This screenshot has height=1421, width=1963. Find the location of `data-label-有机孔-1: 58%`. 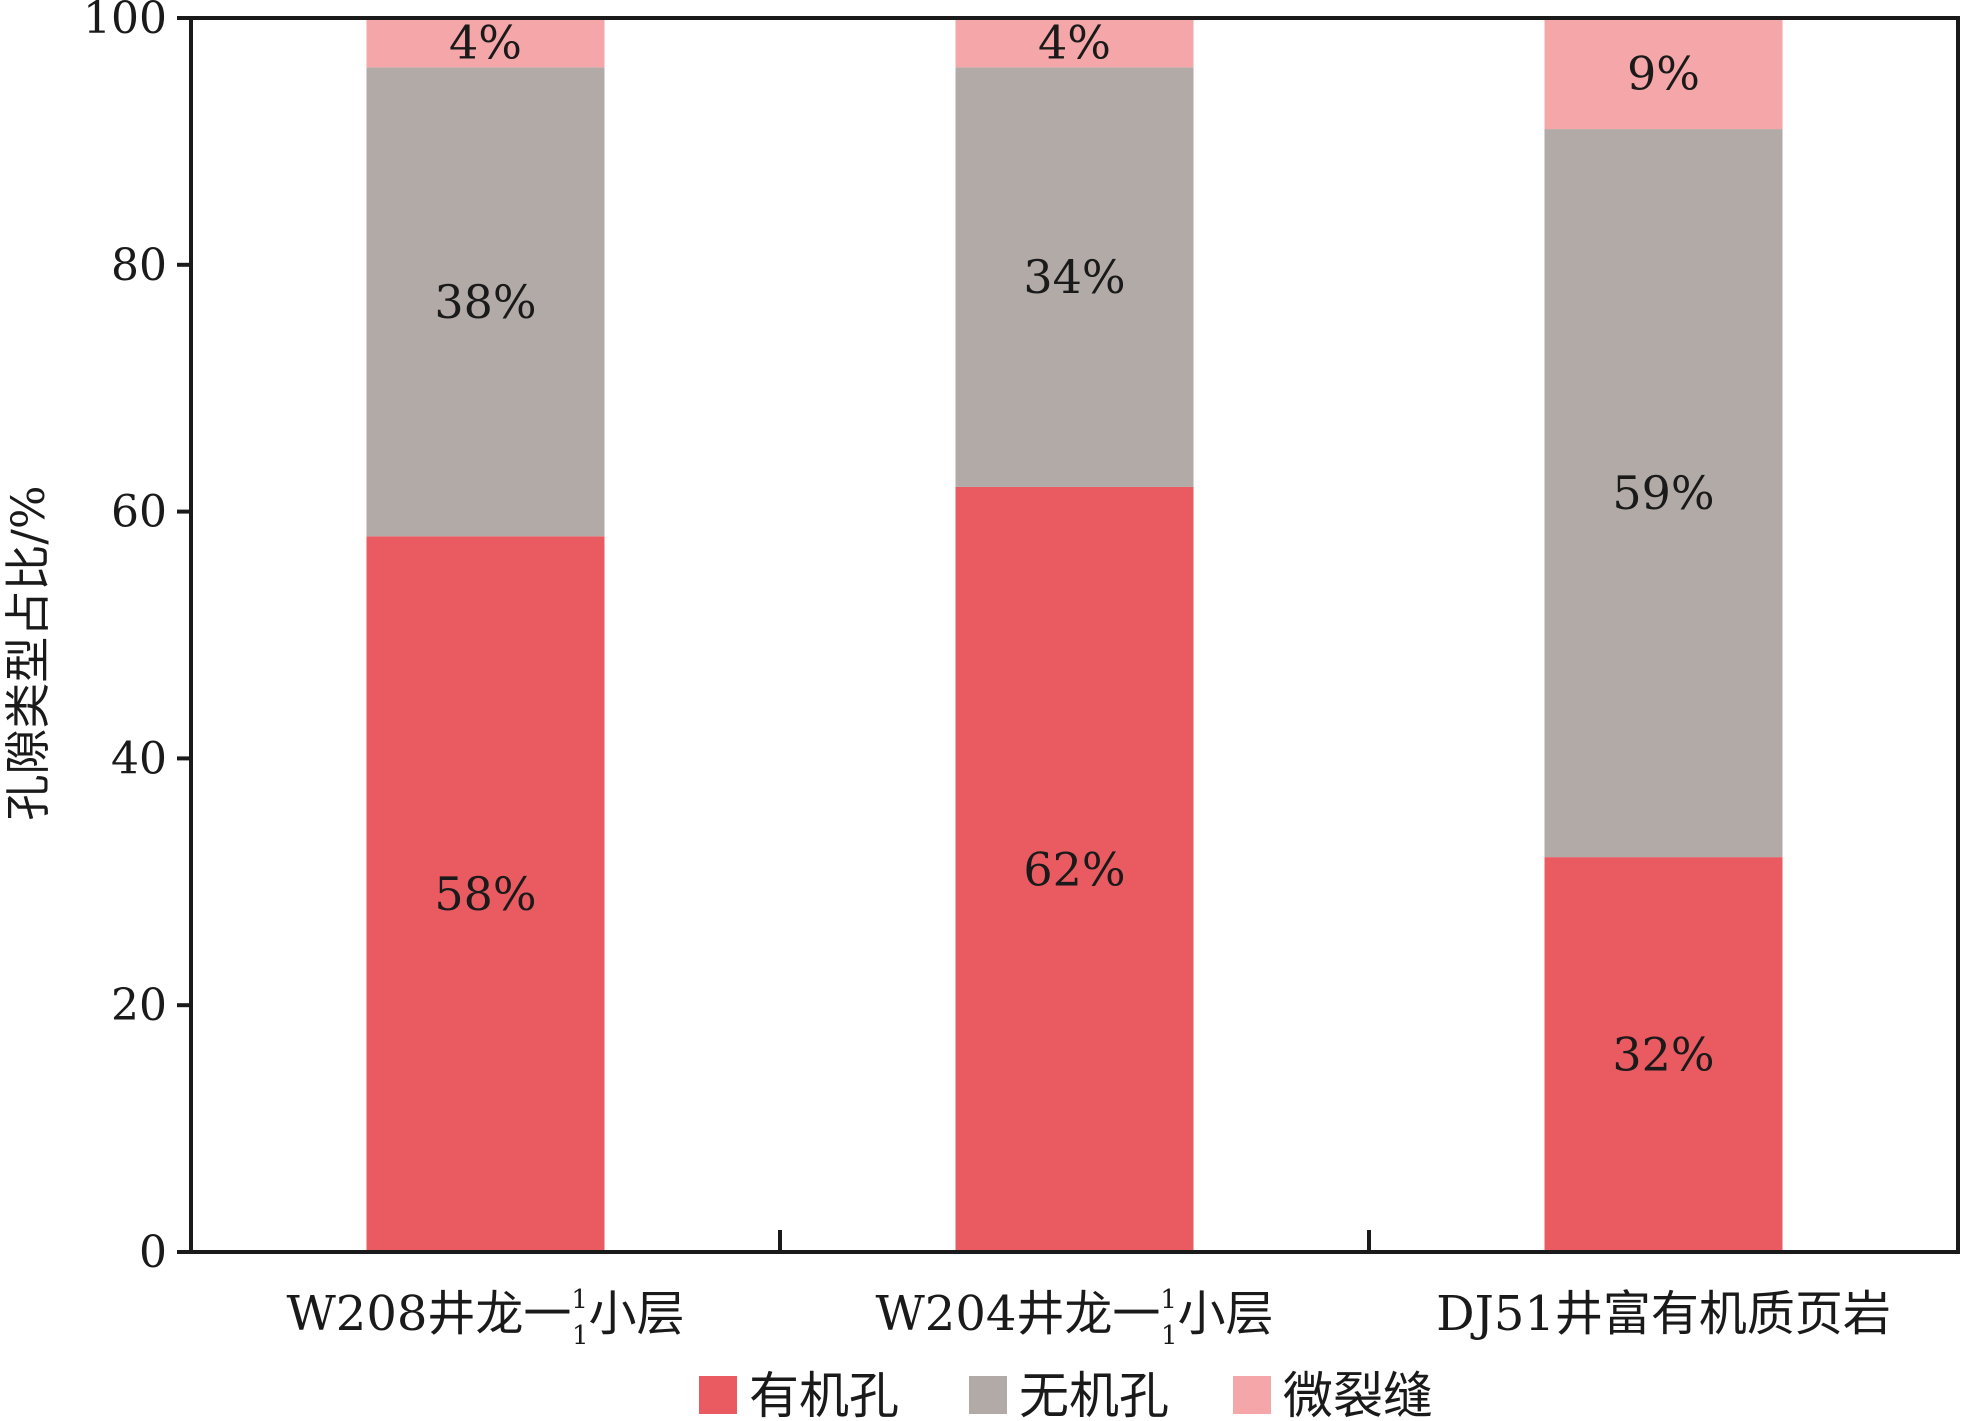

data-label-有机孔-1: 58% is located at coordinates (485, 894).